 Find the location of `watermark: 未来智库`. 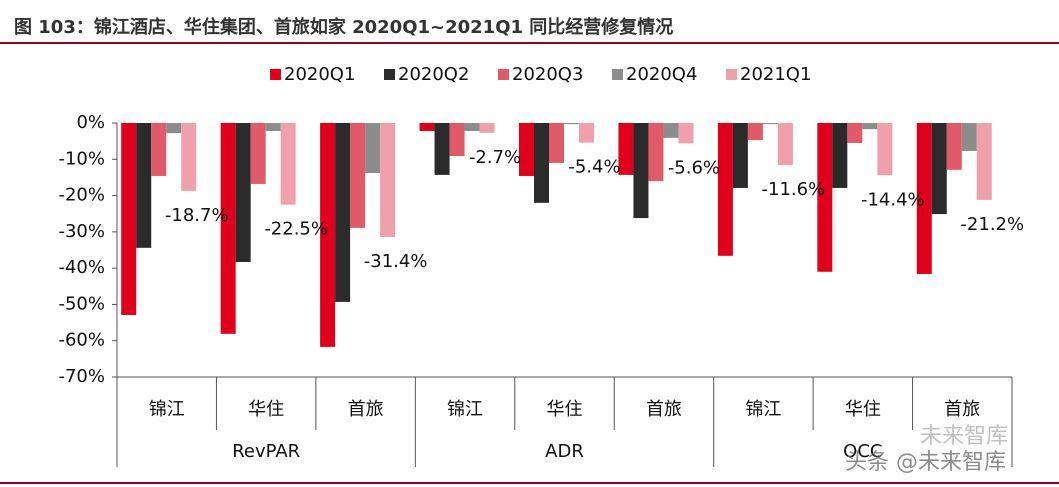

watermark: 未来智库 is located at coordinates (964, 436).